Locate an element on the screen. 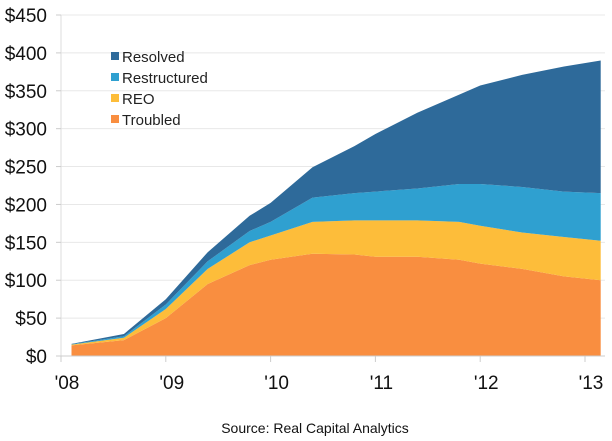  legend: Resolved Restructured REO Troubled is located at coordinates (159, 89).